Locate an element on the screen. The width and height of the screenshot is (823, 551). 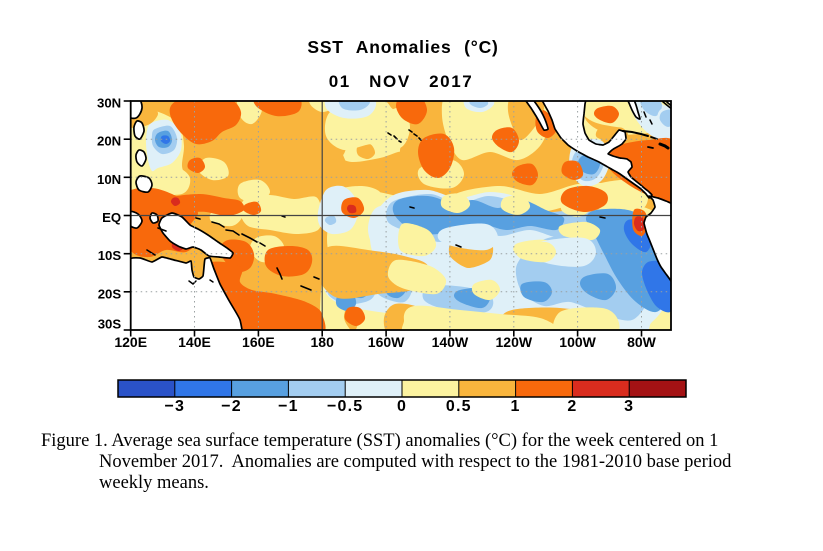
svg-text: weekly means. is located at coordinates (154, 483).